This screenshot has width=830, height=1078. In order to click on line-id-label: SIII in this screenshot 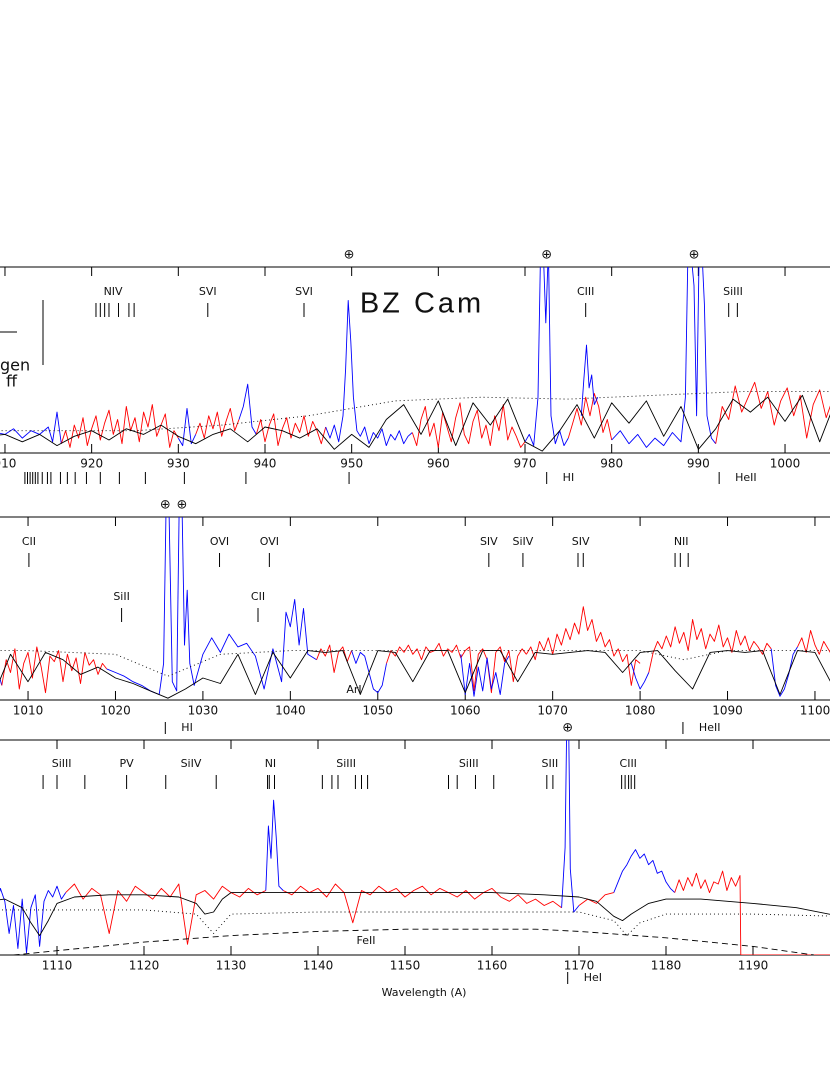, I will do `click(549, 763)`.